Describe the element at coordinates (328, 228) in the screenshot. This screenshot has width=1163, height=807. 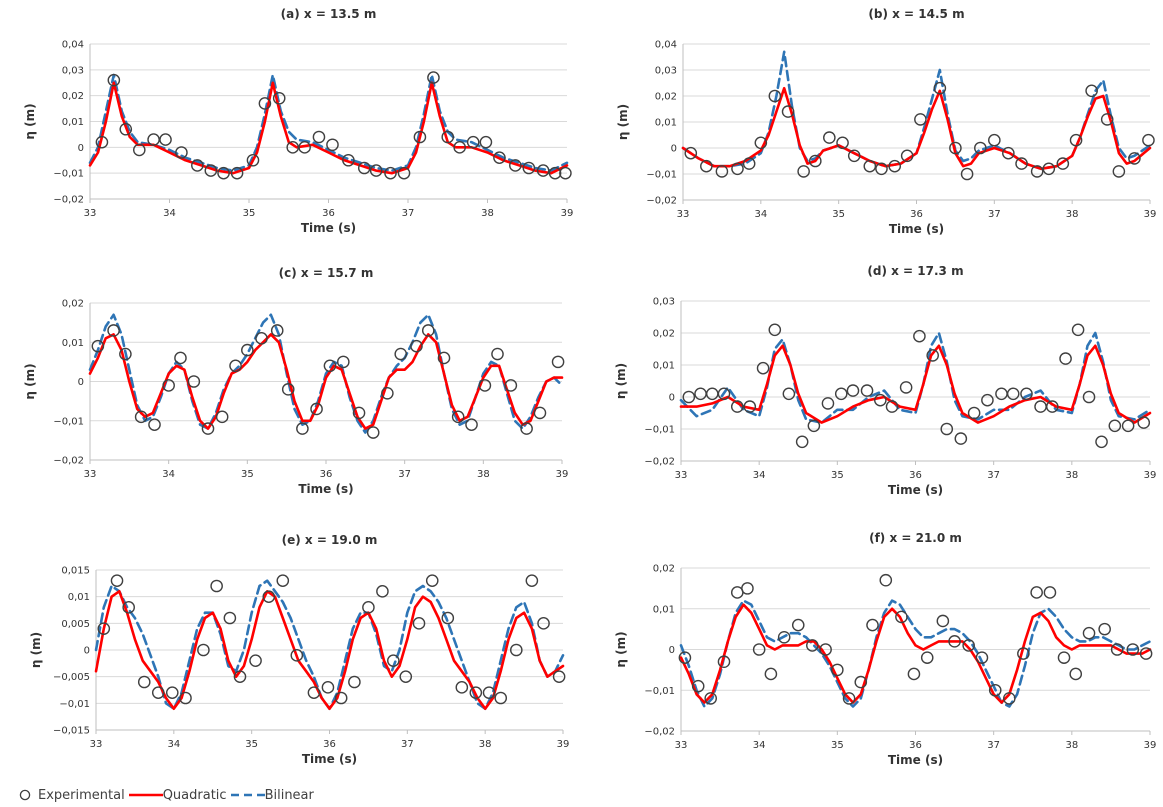
I see `x-axis-title: Time (s)` at that location.